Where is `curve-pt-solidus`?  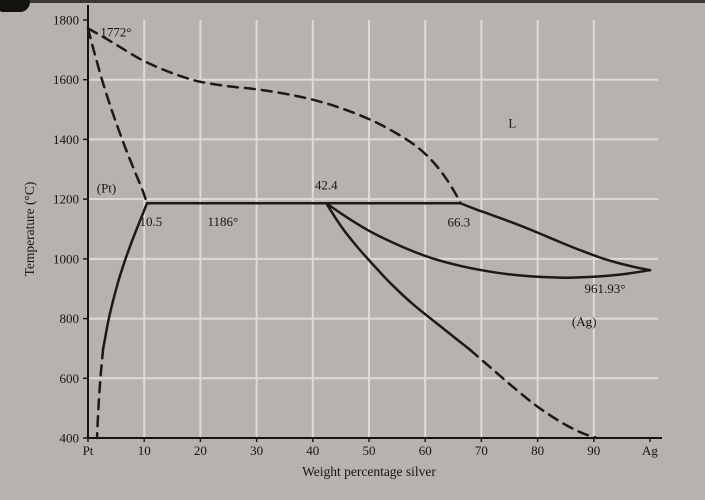
curve-pt-solidus is located at coordinates (117, 116).